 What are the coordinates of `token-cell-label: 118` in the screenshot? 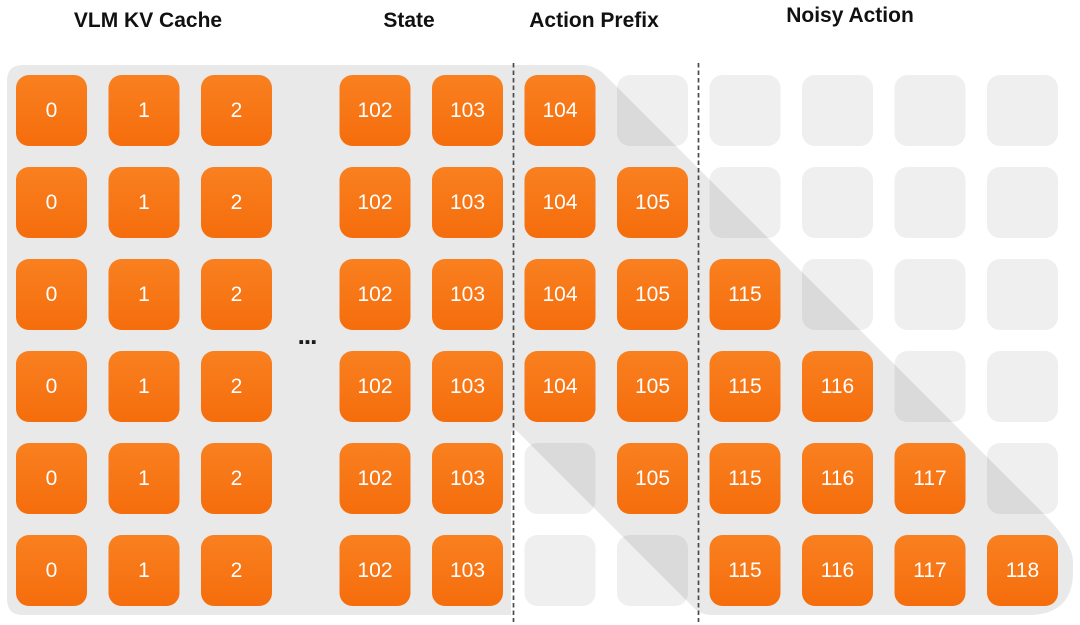 It's located at (1022, 570).